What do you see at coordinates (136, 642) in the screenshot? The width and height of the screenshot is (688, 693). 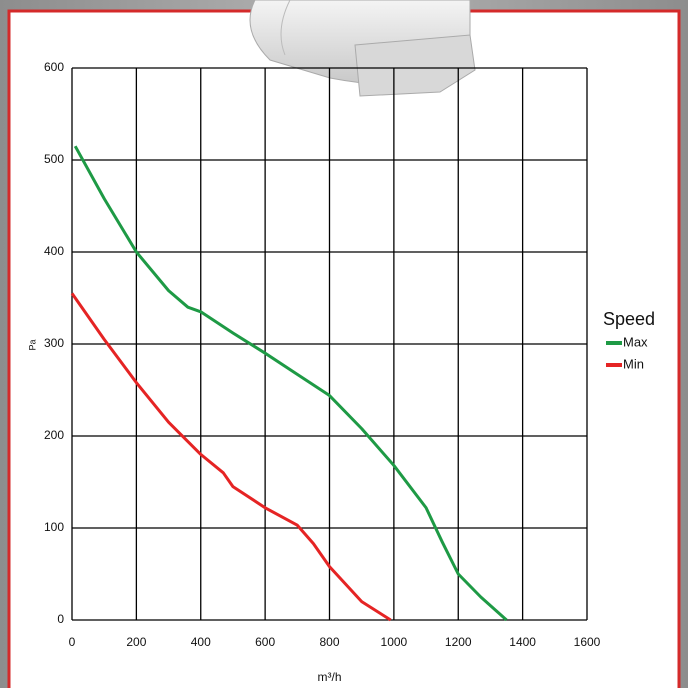 I see `x-tick-label: 200` at bounding box center [136, 642].